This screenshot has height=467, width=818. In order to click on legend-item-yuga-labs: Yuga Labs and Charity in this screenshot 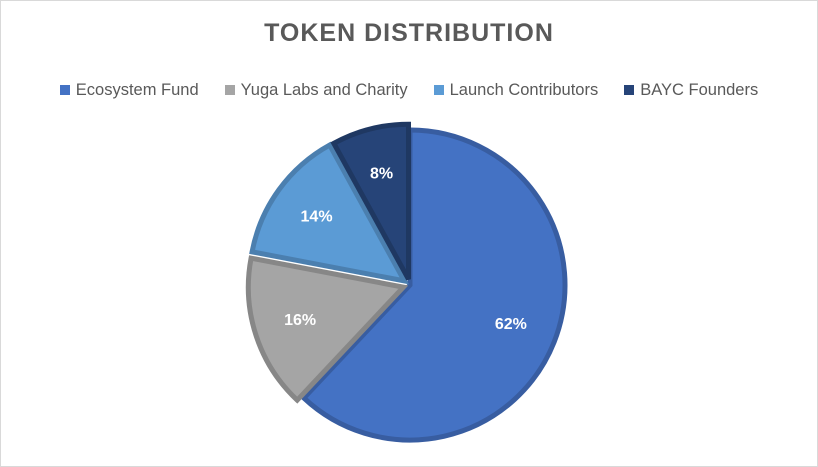, I will do `click(316, 90)`.